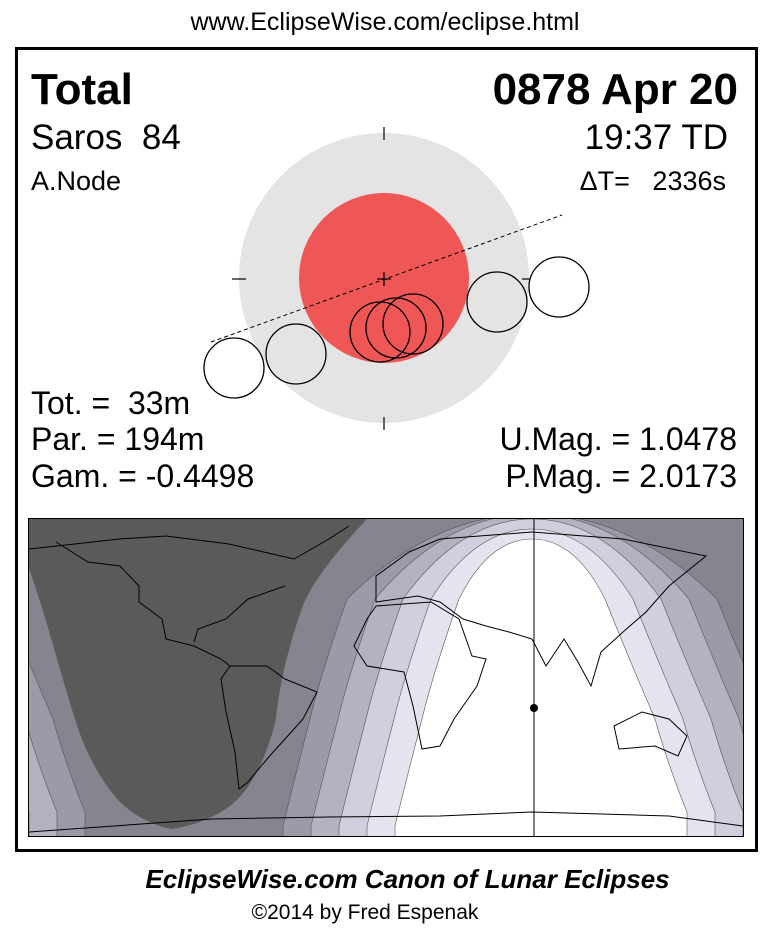 The image size is (770, 940). I want to click on north-america-east-coast, so click(239, 614).